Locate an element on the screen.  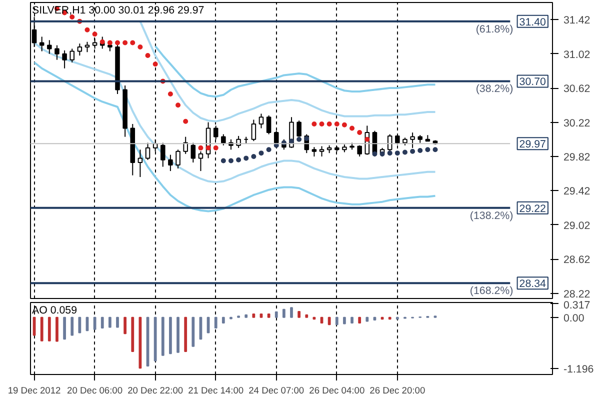
y-tick-label: 29.02 is located at coordinates (577, 226).